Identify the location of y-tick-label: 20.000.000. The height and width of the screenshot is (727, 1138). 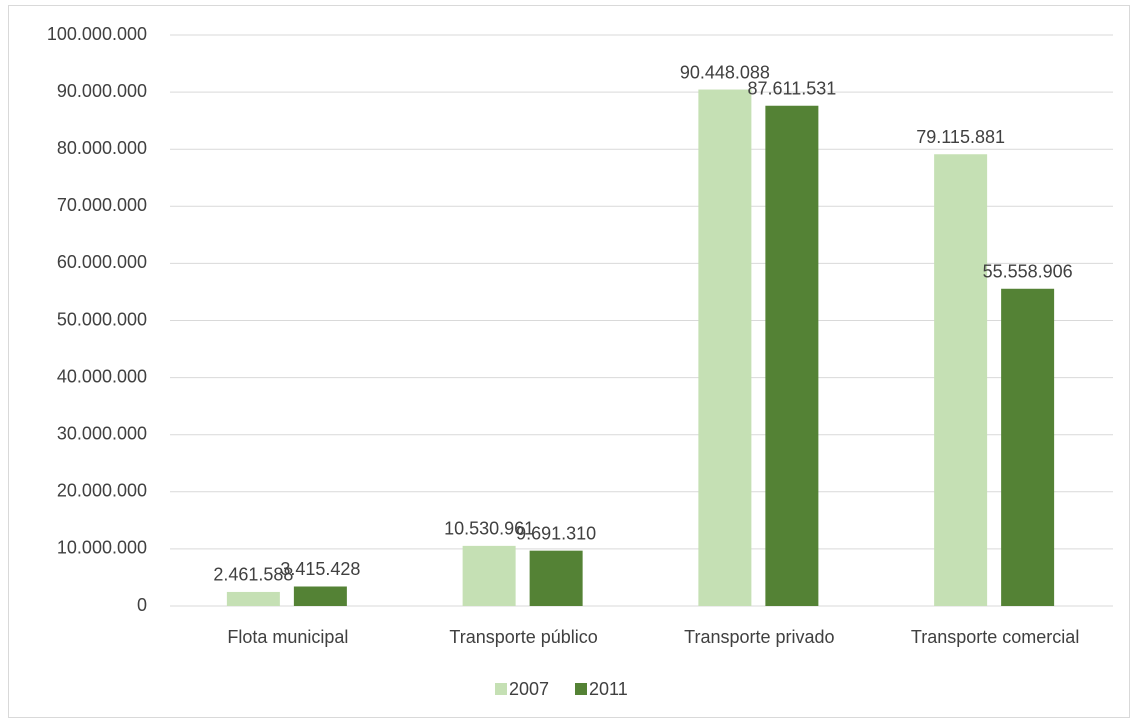
(102, 491).